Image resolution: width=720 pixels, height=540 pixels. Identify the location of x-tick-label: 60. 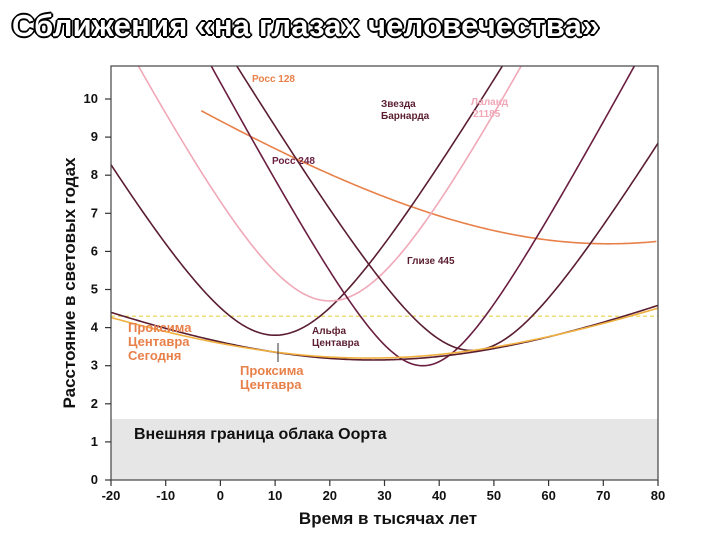
(548, 495).